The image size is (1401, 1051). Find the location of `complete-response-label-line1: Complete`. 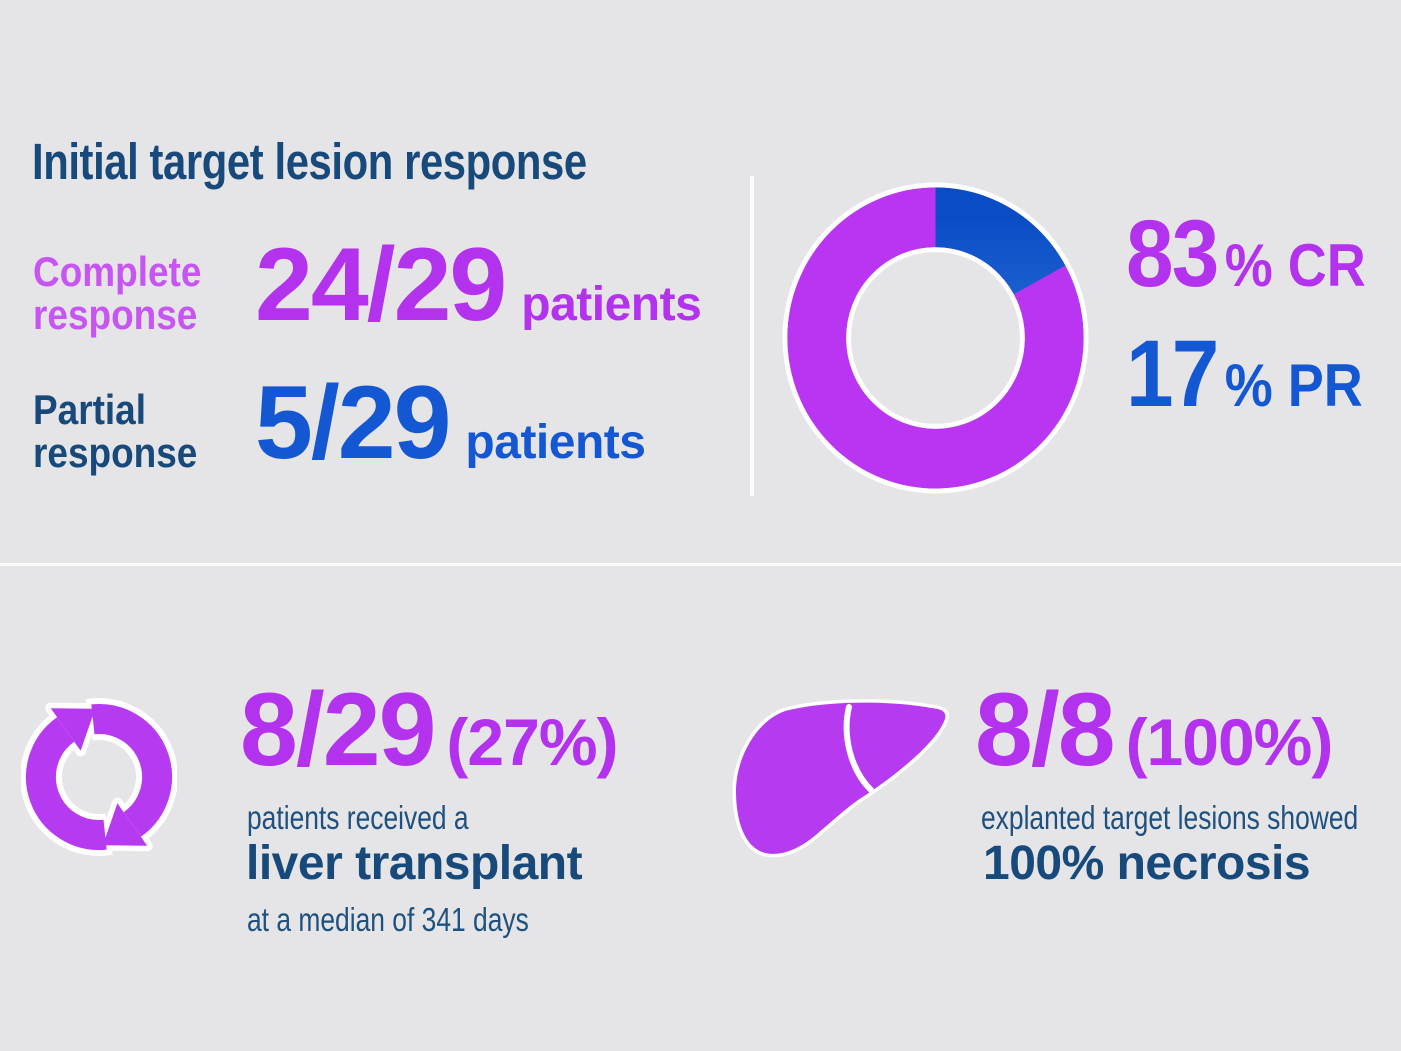

complete-response-label-line1: Complete is located at coordinates (117, 271).